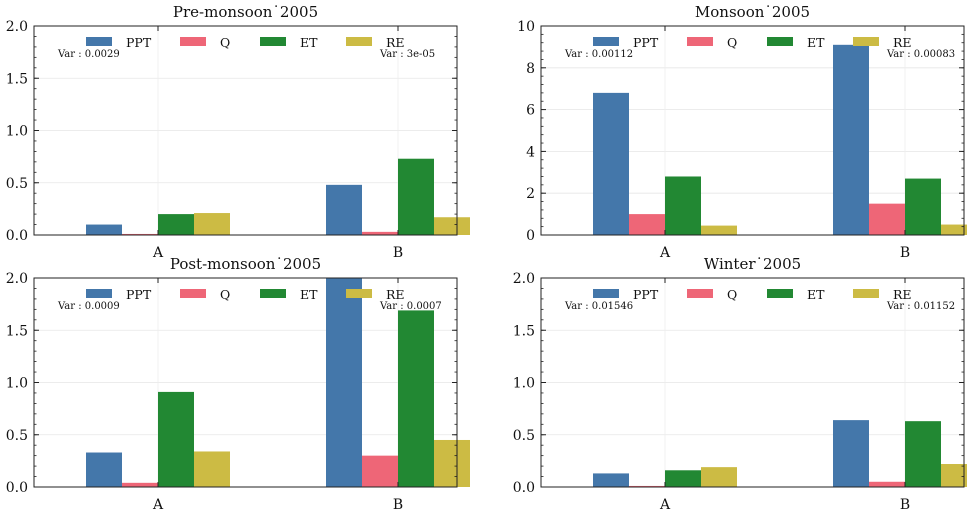  Describe the element at coordinates (530, 236) in the screenshot. I see `y-tick-label: 0` at that location.